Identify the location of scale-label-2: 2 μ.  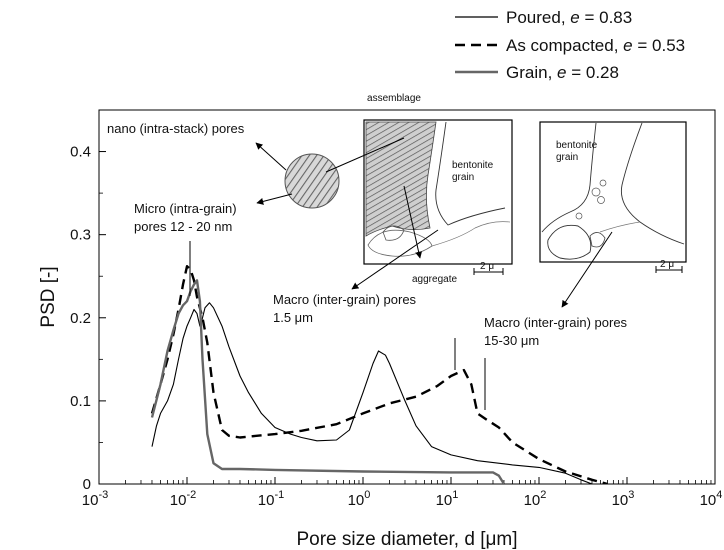
(667, 264).